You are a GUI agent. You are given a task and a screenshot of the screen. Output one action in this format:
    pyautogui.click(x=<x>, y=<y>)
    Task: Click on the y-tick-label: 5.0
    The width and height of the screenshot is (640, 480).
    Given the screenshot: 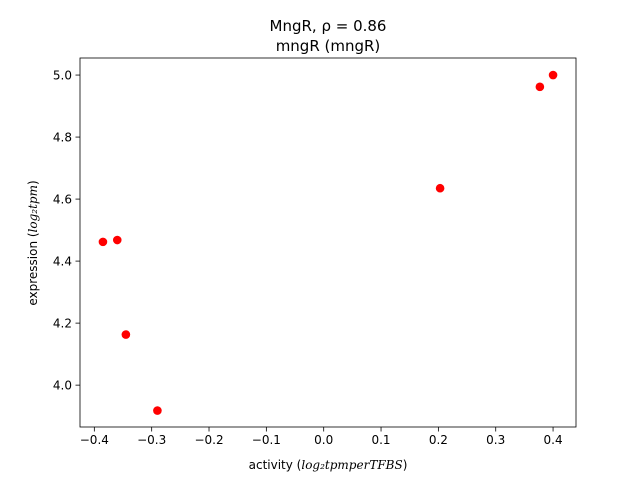 What is the action you would take?
    pyautogui.click(x=62, y=76)
    